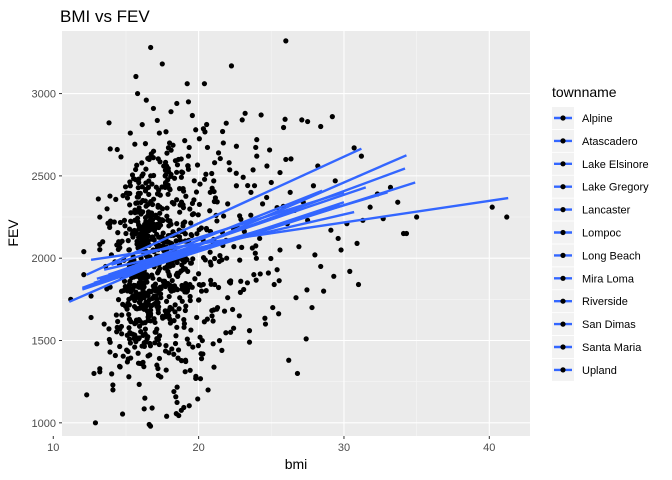 The image size is (672, 480). Describe the element at coordinates (296, 464) in the screenshot. I see `x-axis-title: bmi` at that location.